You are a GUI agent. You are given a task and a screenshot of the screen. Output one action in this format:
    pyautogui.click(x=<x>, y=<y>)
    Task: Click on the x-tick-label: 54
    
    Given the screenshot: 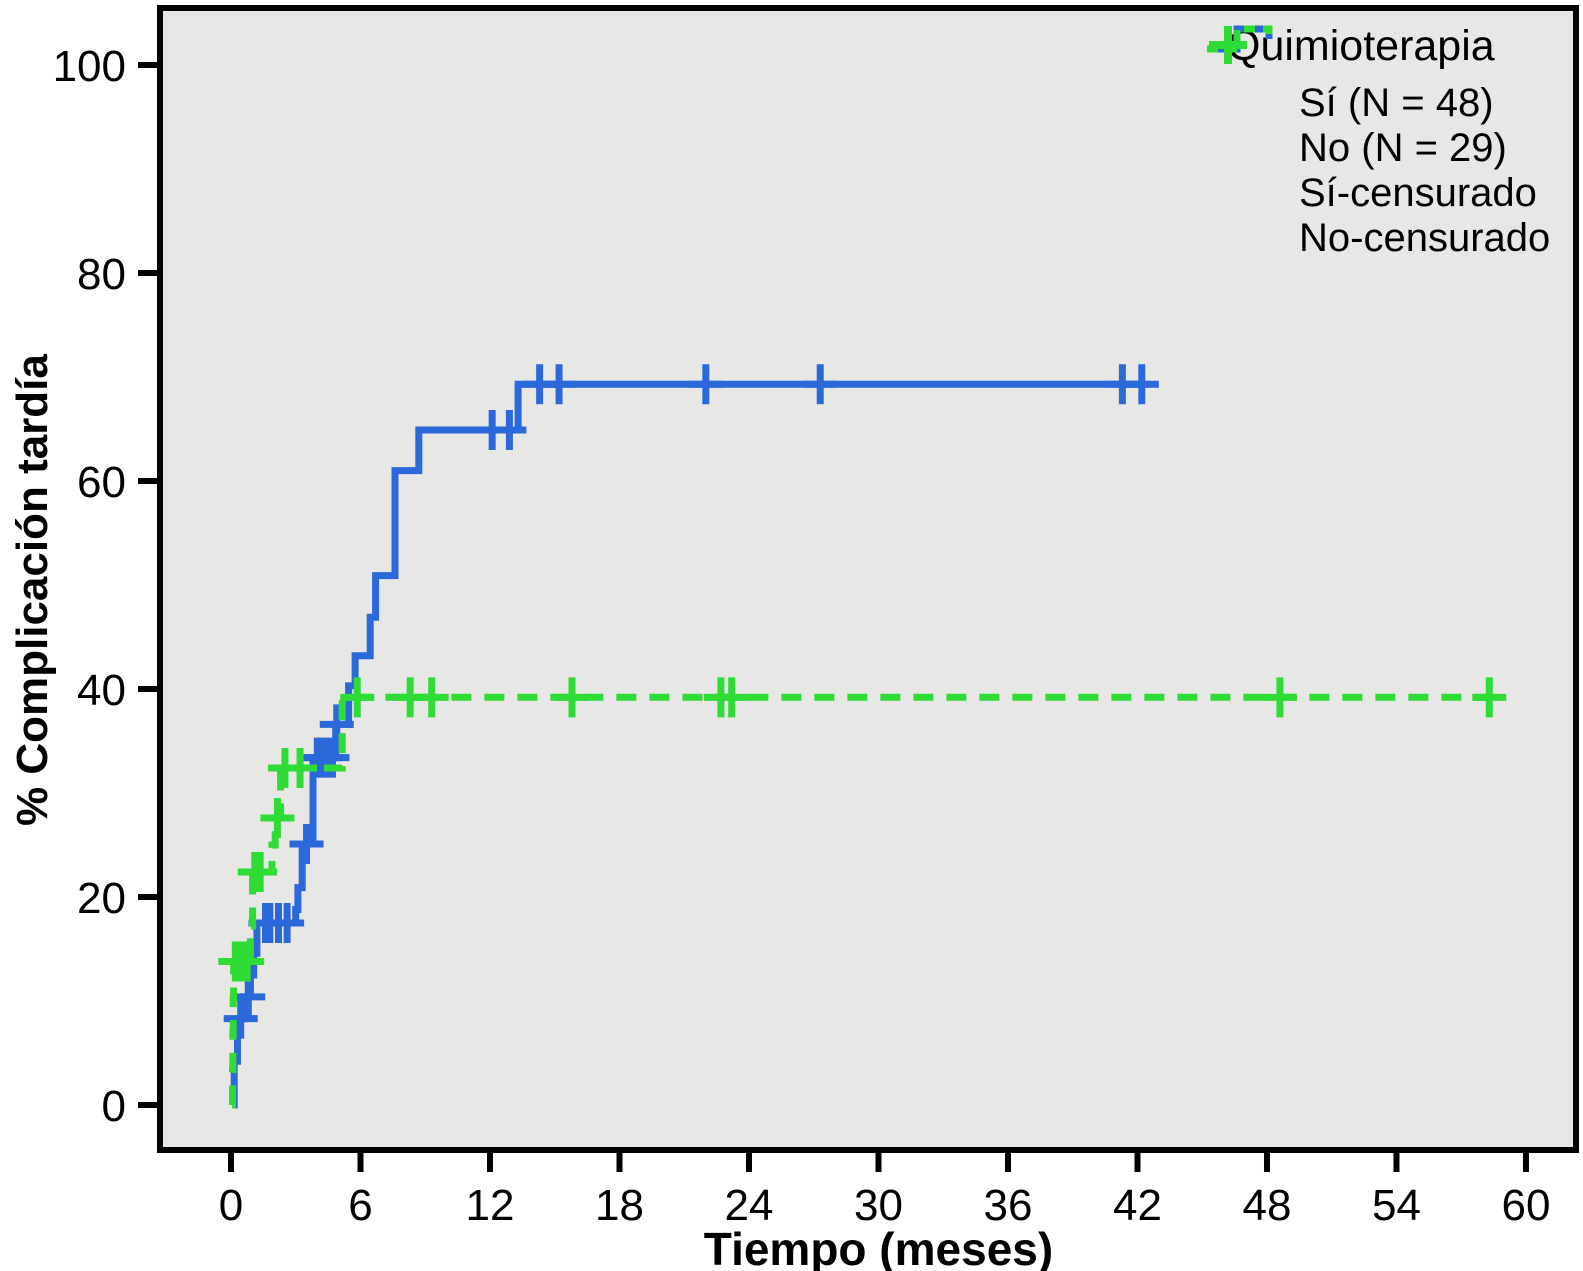 What is the action you would take?
    pyautogui.click(x=1396, y=1205)
    